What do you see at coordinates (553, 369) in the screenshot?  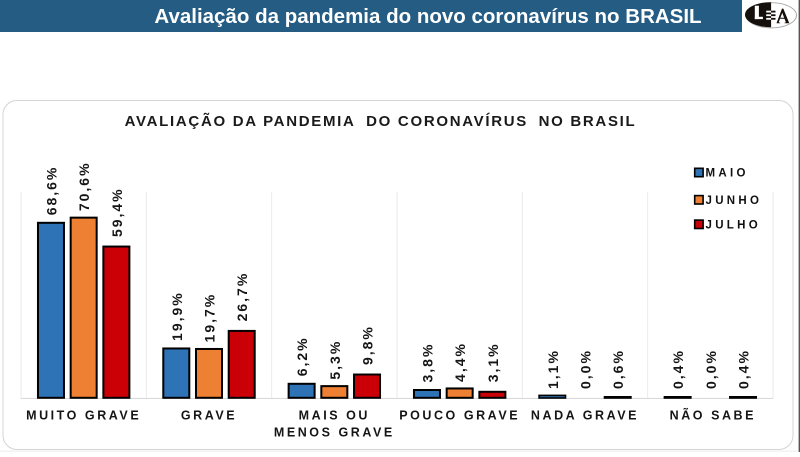 I see `svg-text: 1,1%` at bounding box center [553, 369].